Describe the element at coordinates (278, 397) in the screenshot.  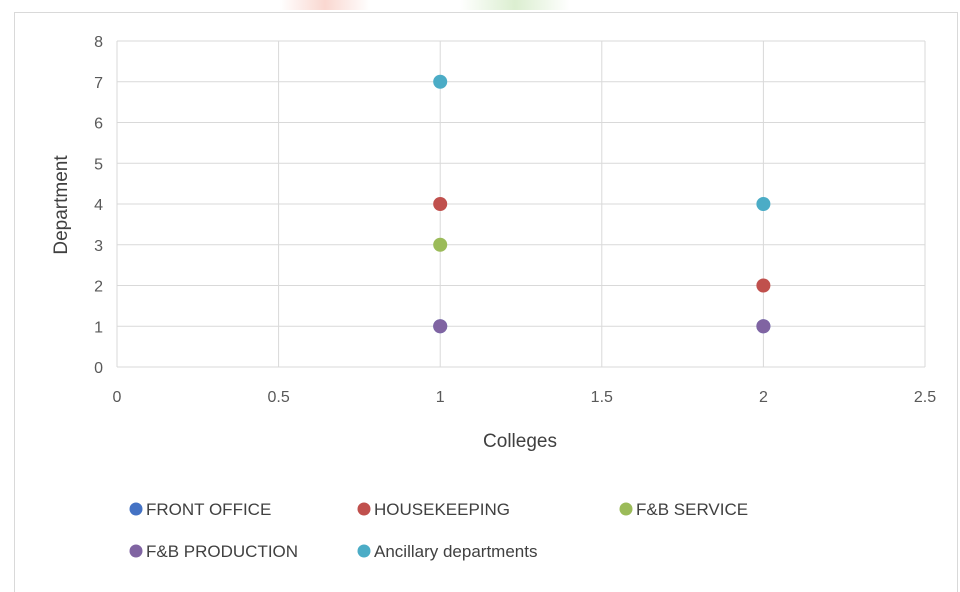
I see `x-tick-label: 0.5` at that location.